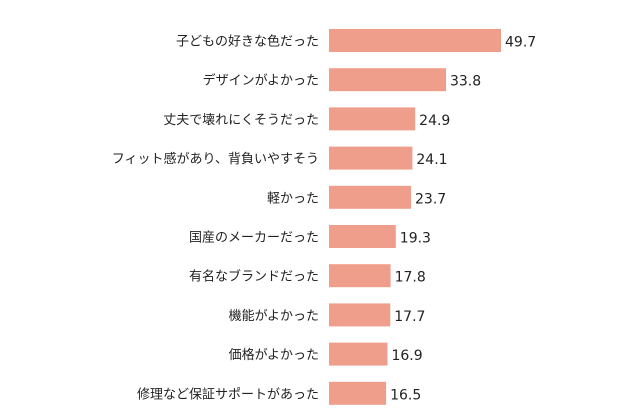  What do you see at coordinates (415, 239) in the screenshot?
I see `value-label-5: 19.3` at bounding box center [415, 239].